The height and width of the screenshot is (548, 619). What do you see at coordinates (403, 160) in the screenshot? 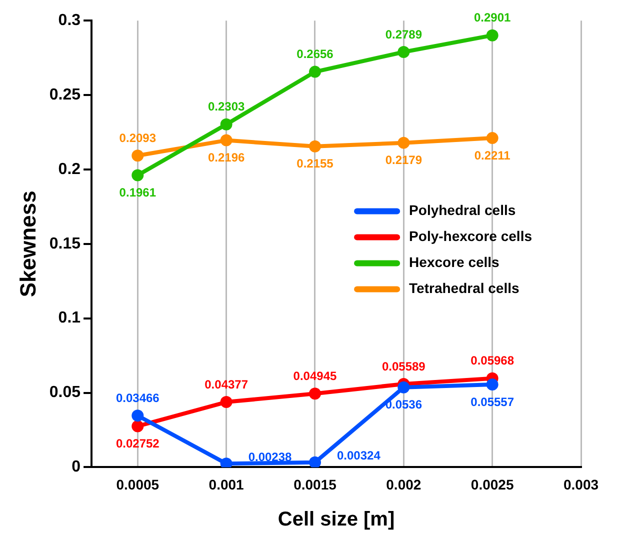
I see `data-label: 0.2179` at bounding box center [403, 160].